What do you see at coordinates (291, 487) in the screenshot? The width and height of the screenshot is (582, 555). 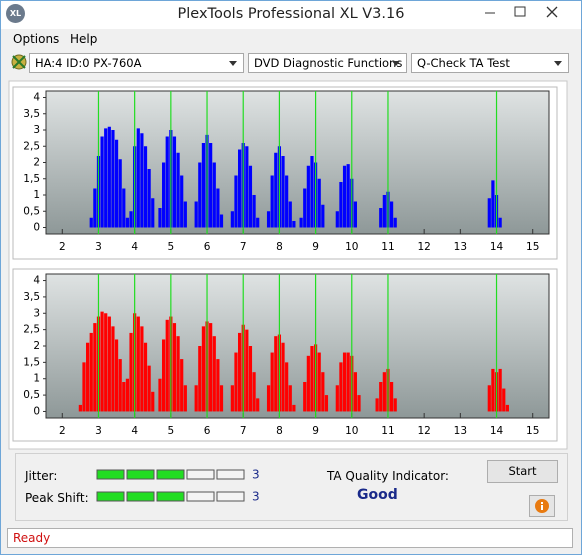 I see `results-box` at bounding box center [291, 487].